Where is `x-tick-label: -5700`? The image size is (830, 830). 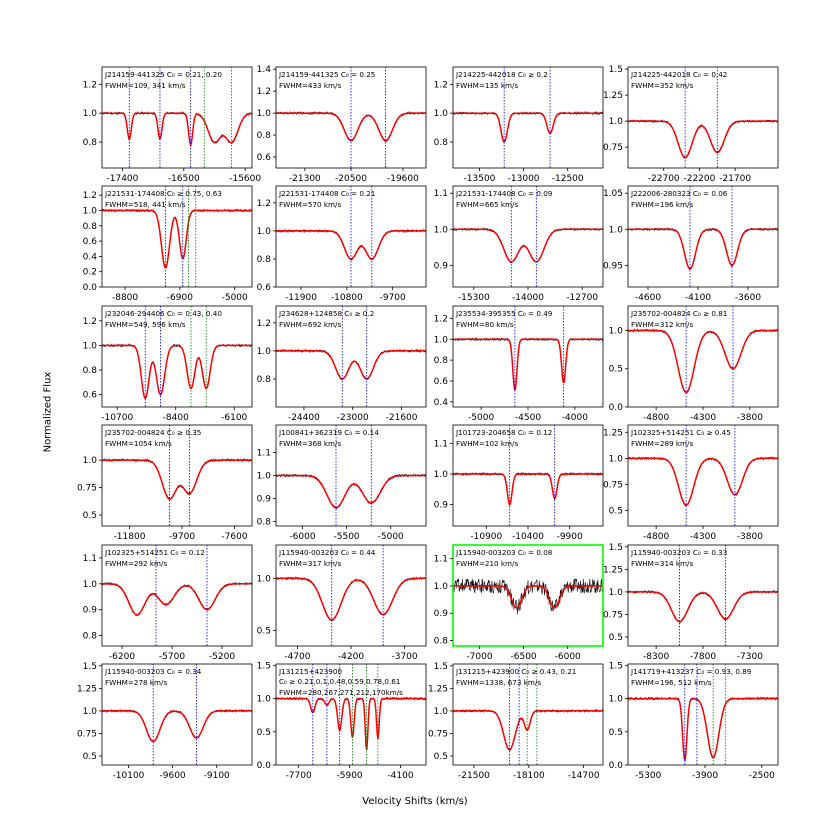
x-tick-label: -5700 is located at coordinates (172, 657).